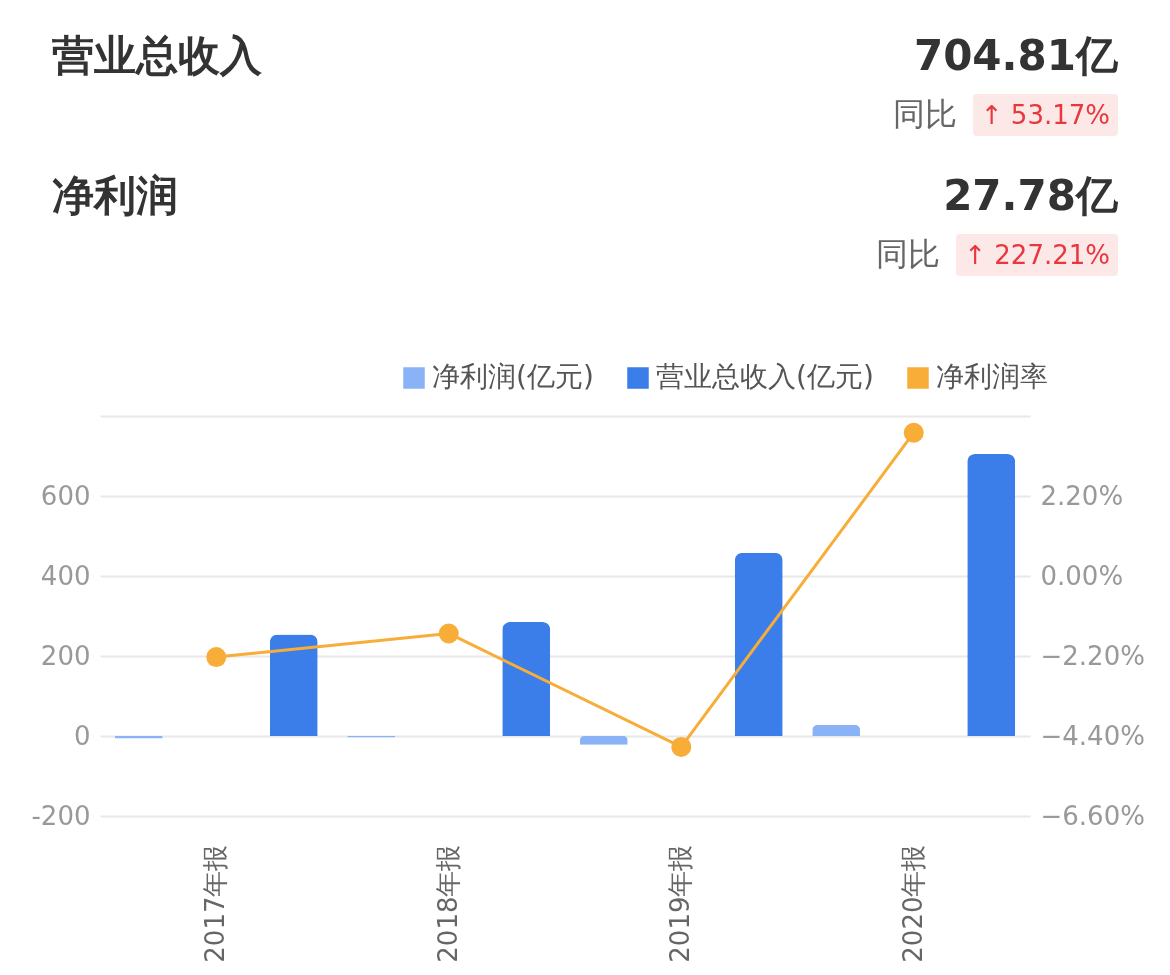  What do you see at coordinates (1082, 575) in the screenshot?
I see `y2-tick-label: 0.00%` at bounding box center [1082, 575].